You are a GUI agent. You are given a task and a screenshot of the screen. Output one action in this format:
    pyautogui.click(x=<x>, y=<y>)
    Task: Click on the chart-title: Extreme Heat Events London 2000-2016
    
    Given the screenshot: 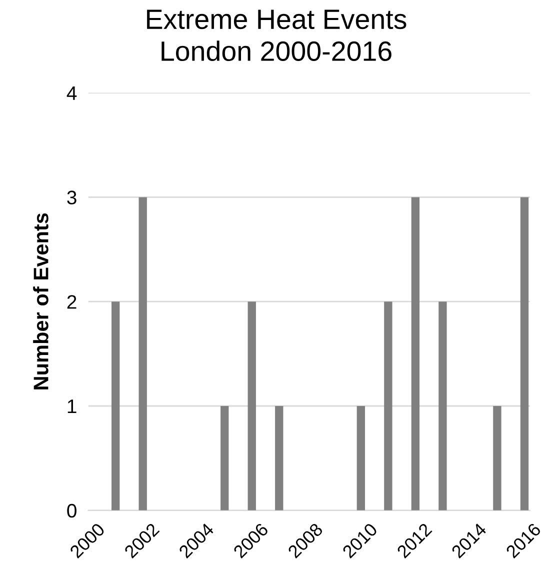 What is the action you would take?
    pyautogui.click(x=276, y=36)
    